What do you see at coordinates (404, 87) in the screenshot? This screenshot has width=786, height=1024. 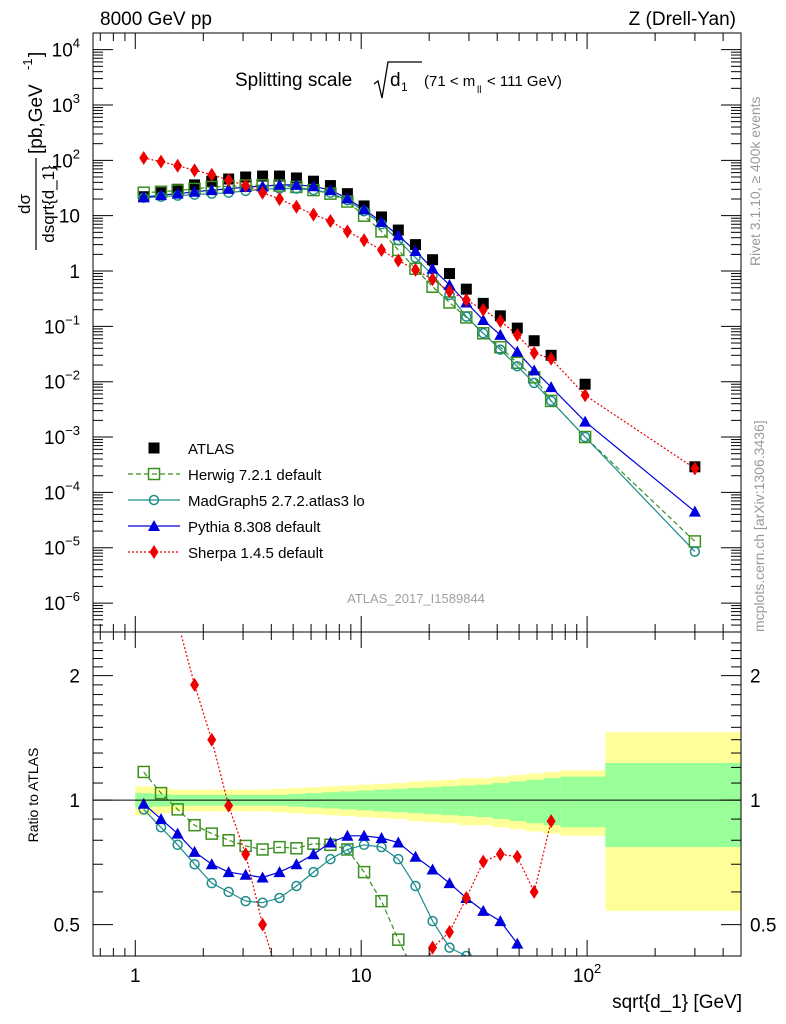 I see `title-sqrt-sub: 1` at bounding box center [404, 87].